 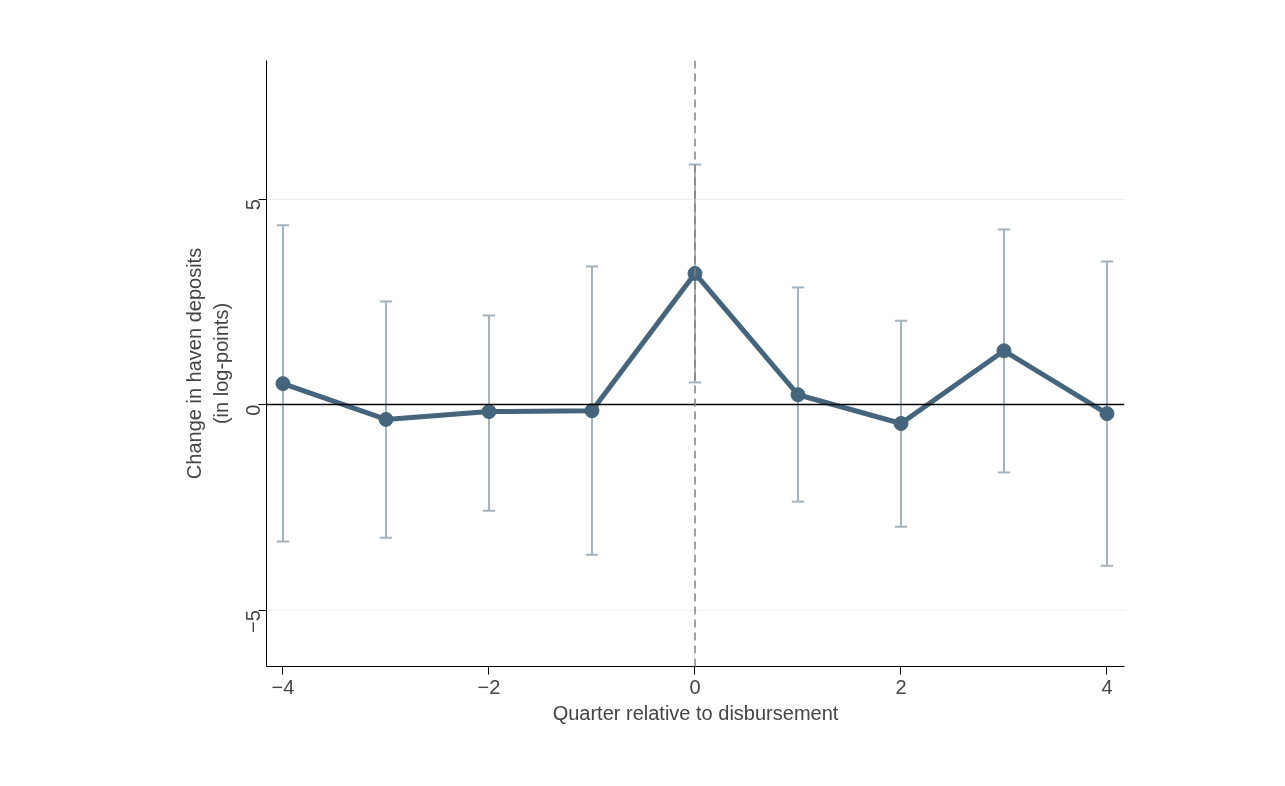 I want to click on x-tick-label: 0, so click(x=695, y=686).